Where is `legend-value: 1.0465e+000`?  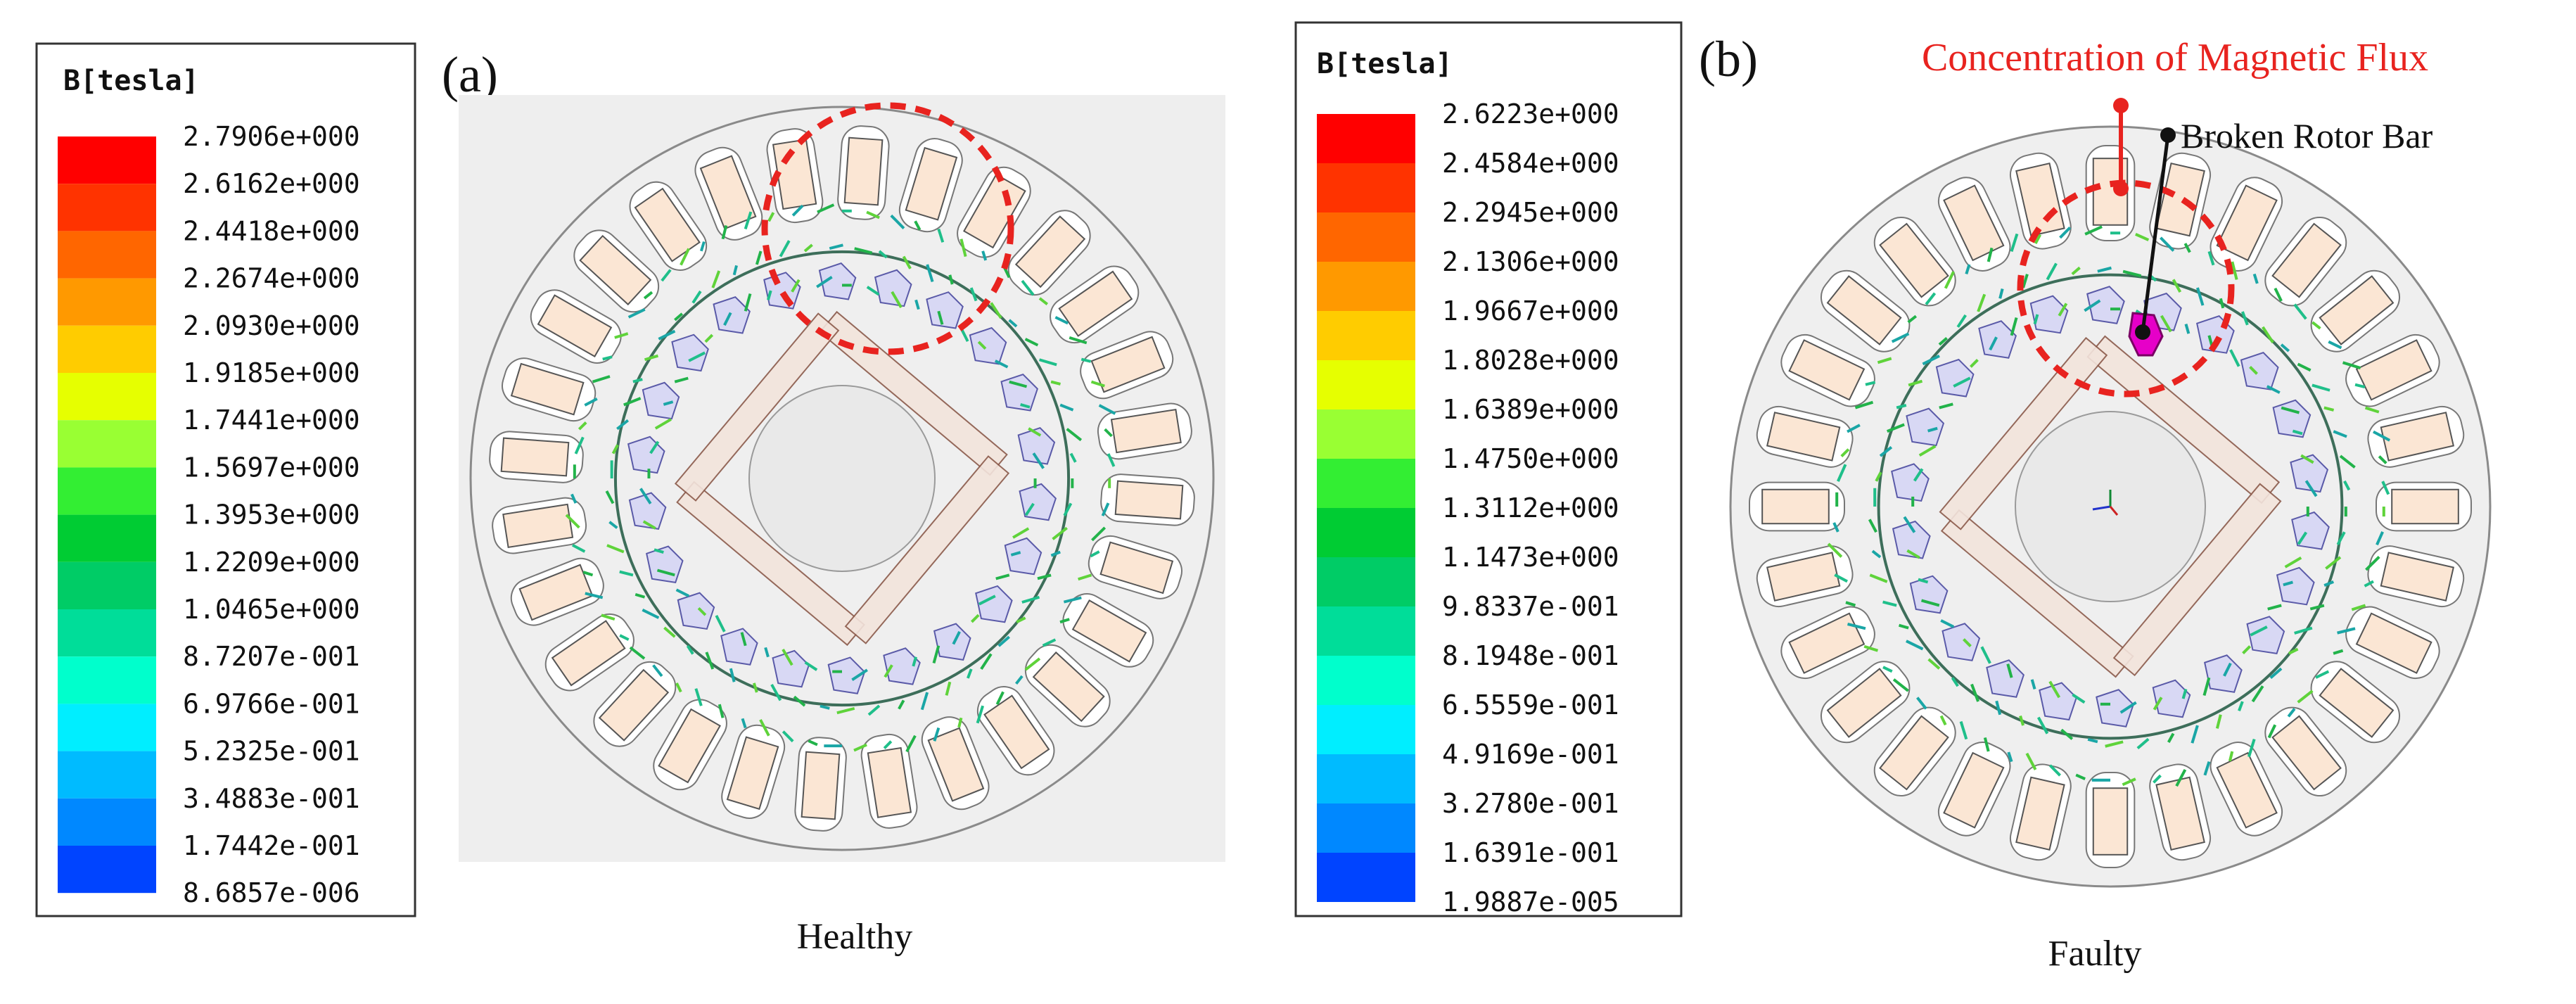
legend-value: 1.0465e+000 is located at coordinates (271, 609).